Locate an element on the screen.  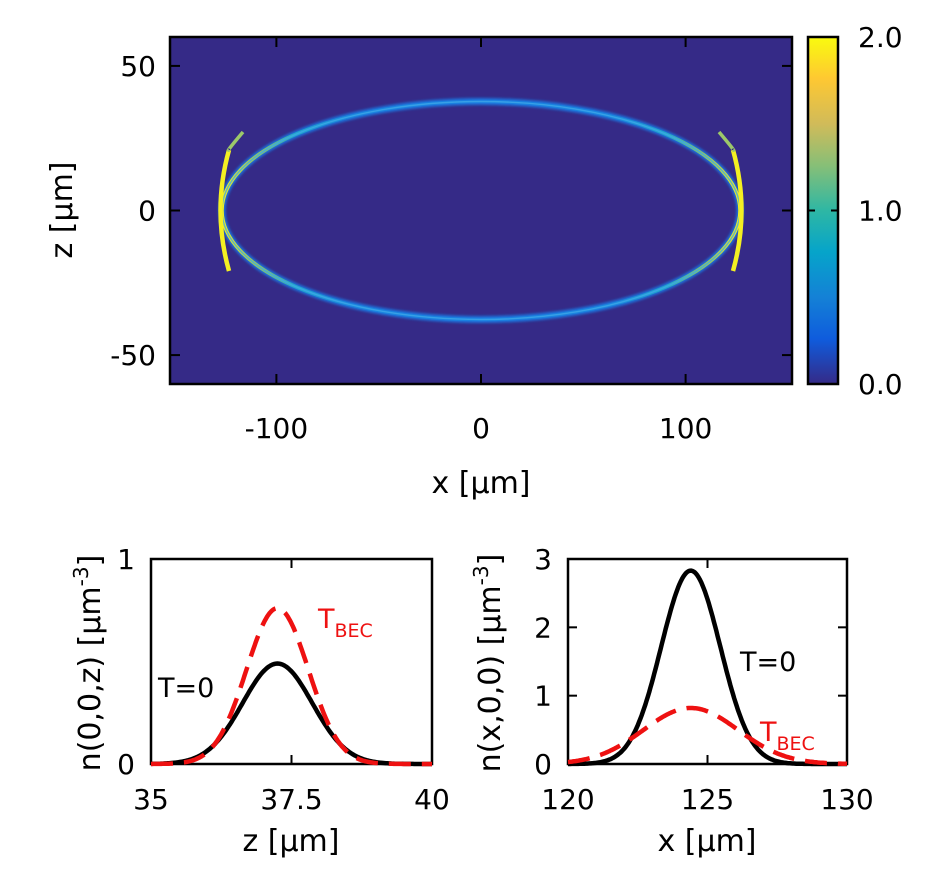
z-profile-series-tbec-line is located at coordinates (291, 686).